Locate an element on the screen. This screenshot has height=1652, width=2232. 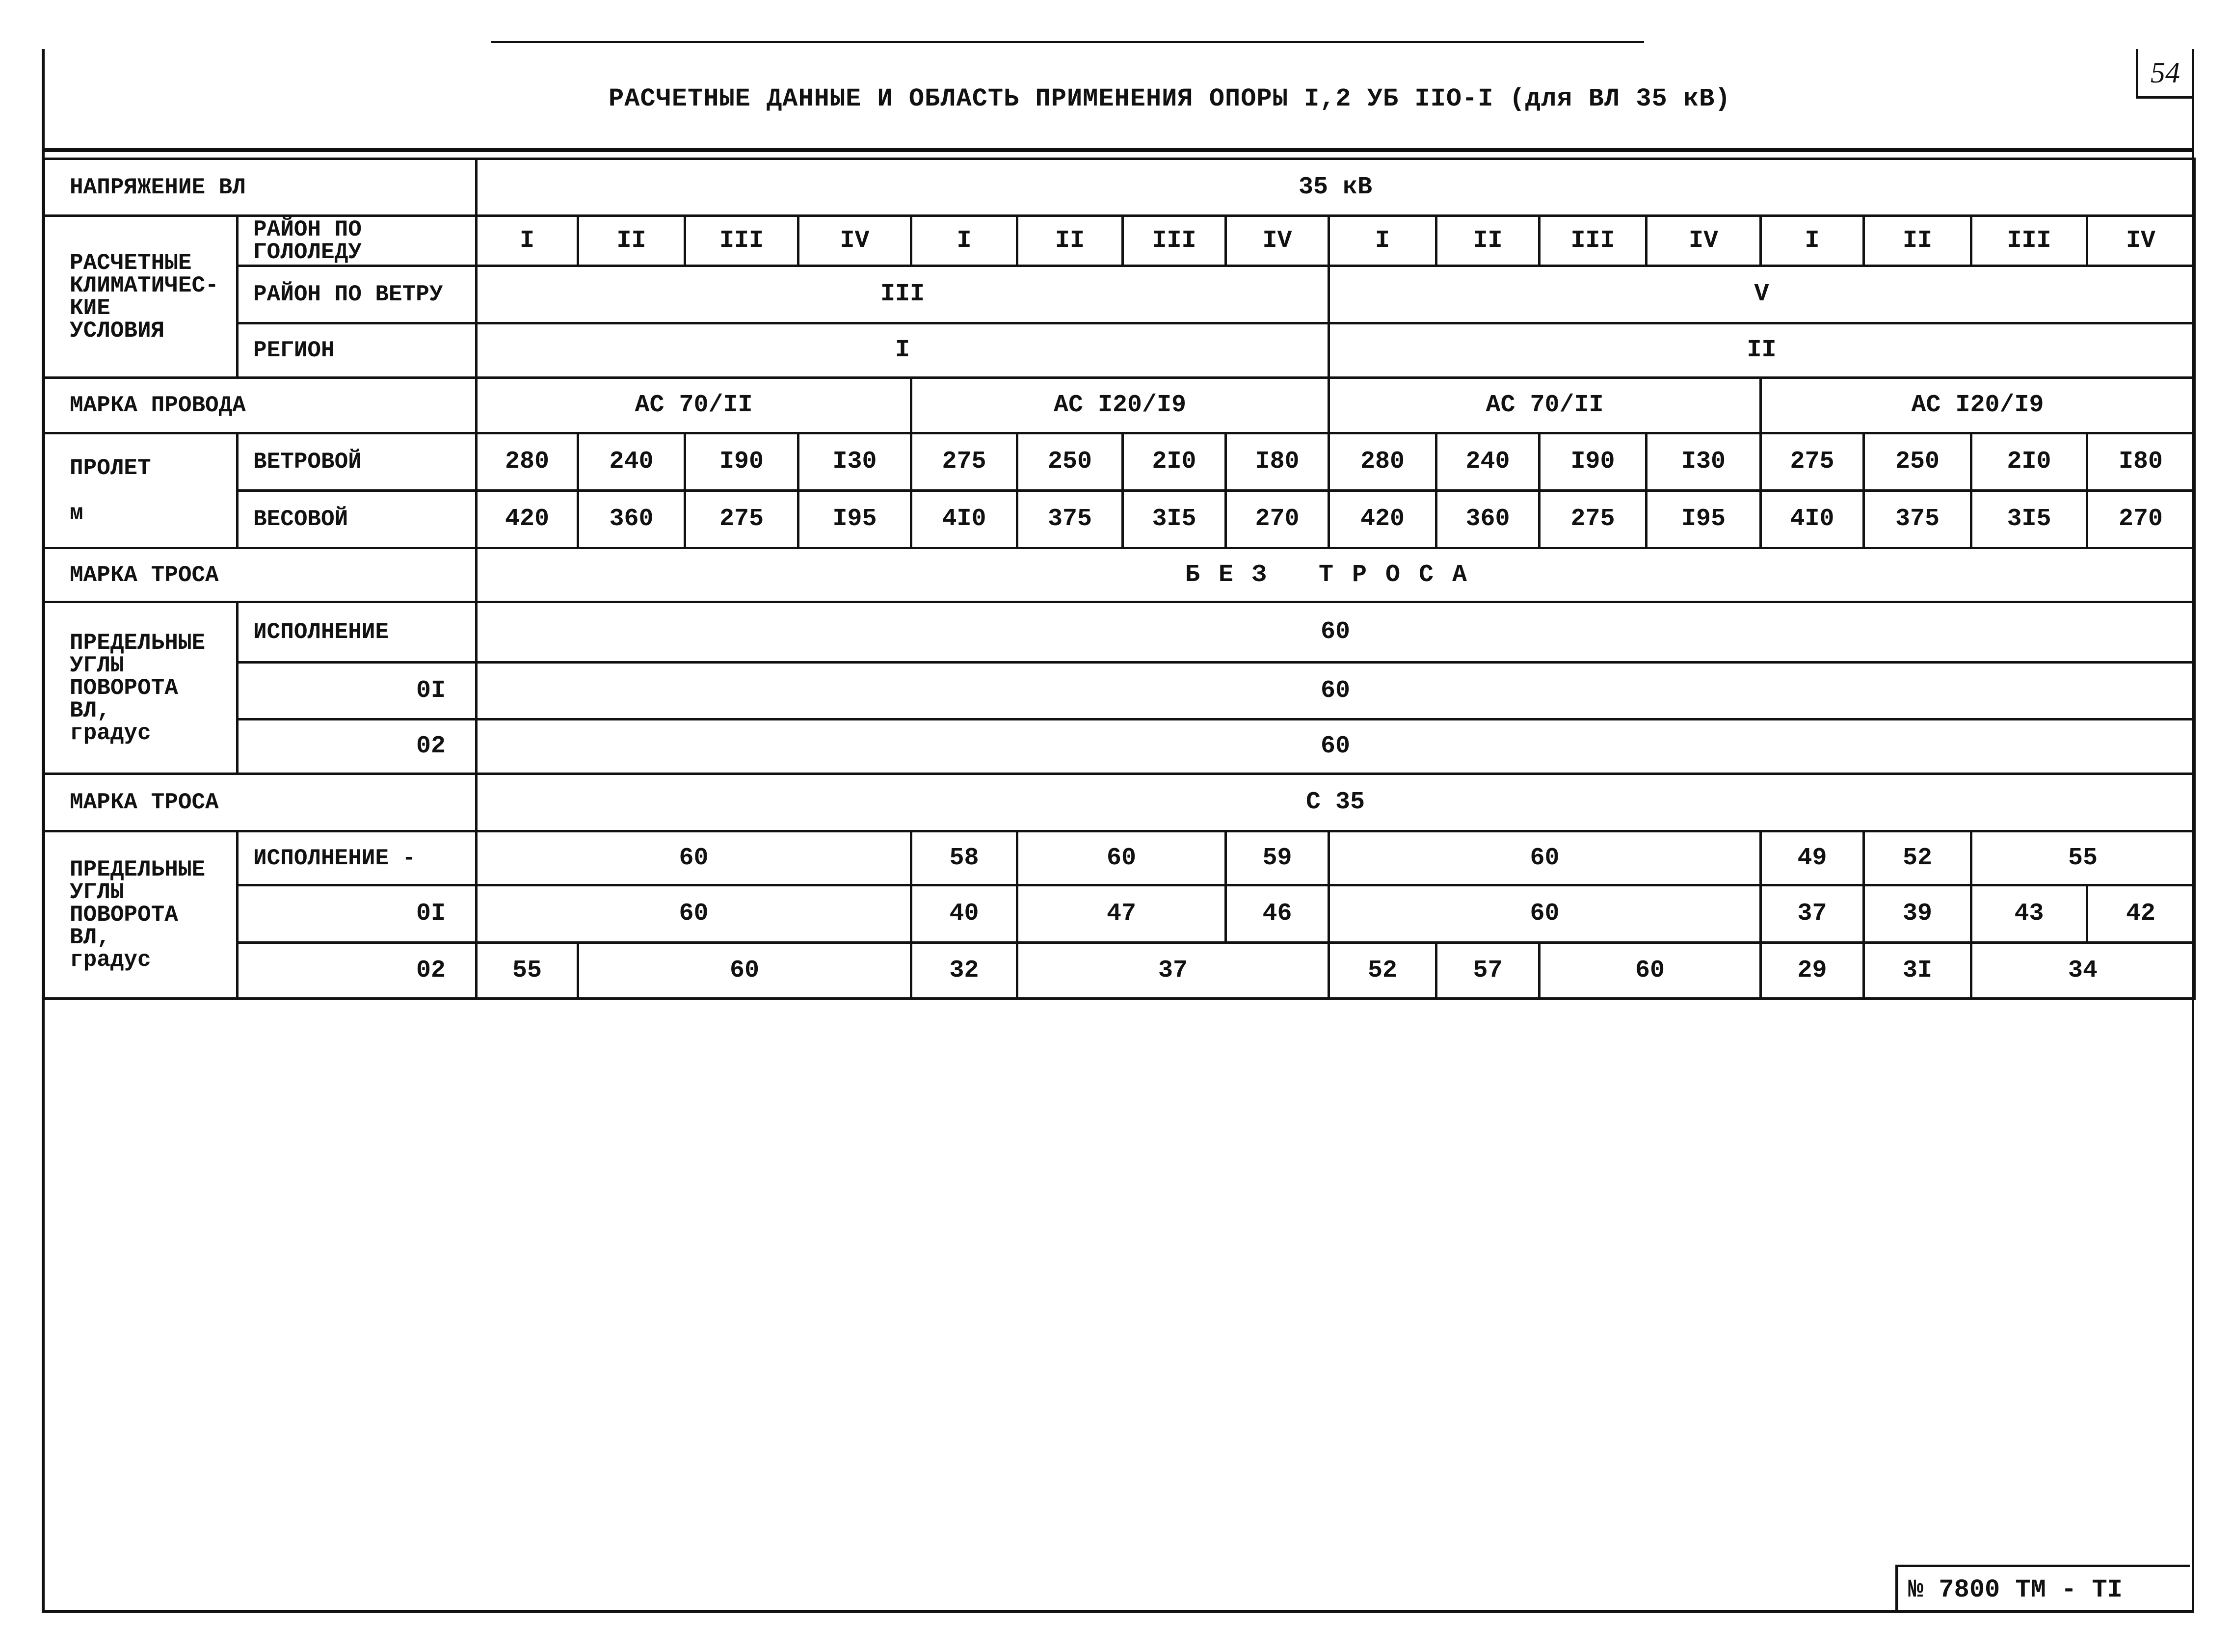
top-edge-line is located at coordinates (1067, 42).